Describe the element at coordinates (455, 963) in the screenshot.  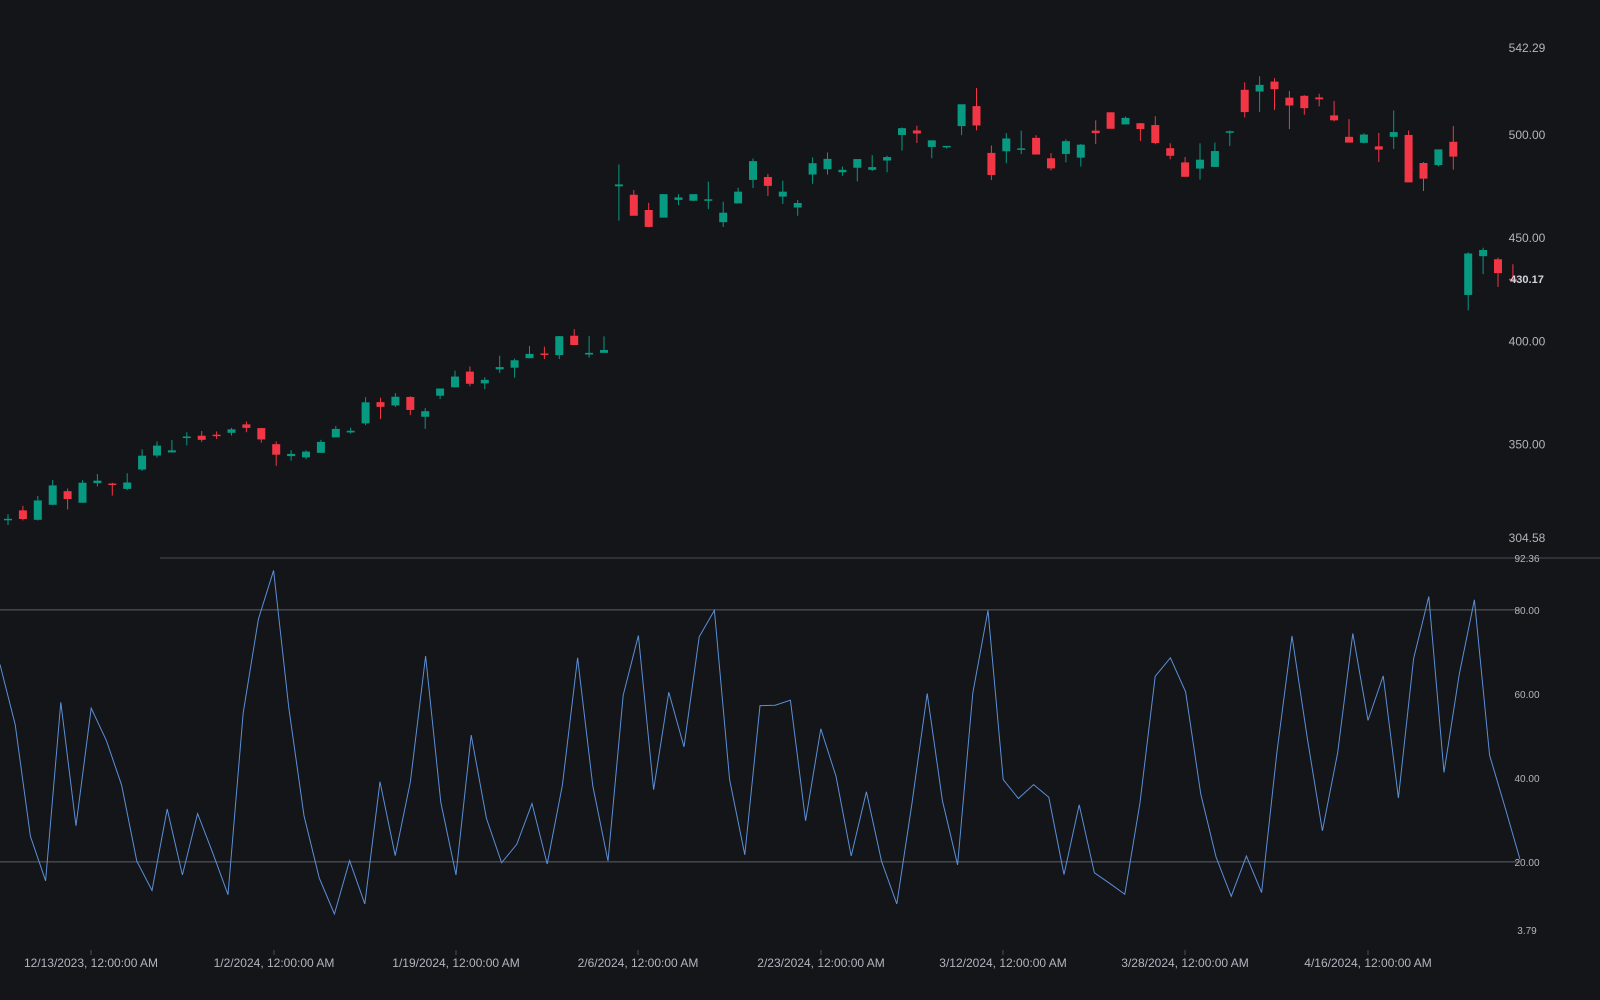
I see `time-axis-label: 1/19/2024, 12:00:00 AM` at that location.